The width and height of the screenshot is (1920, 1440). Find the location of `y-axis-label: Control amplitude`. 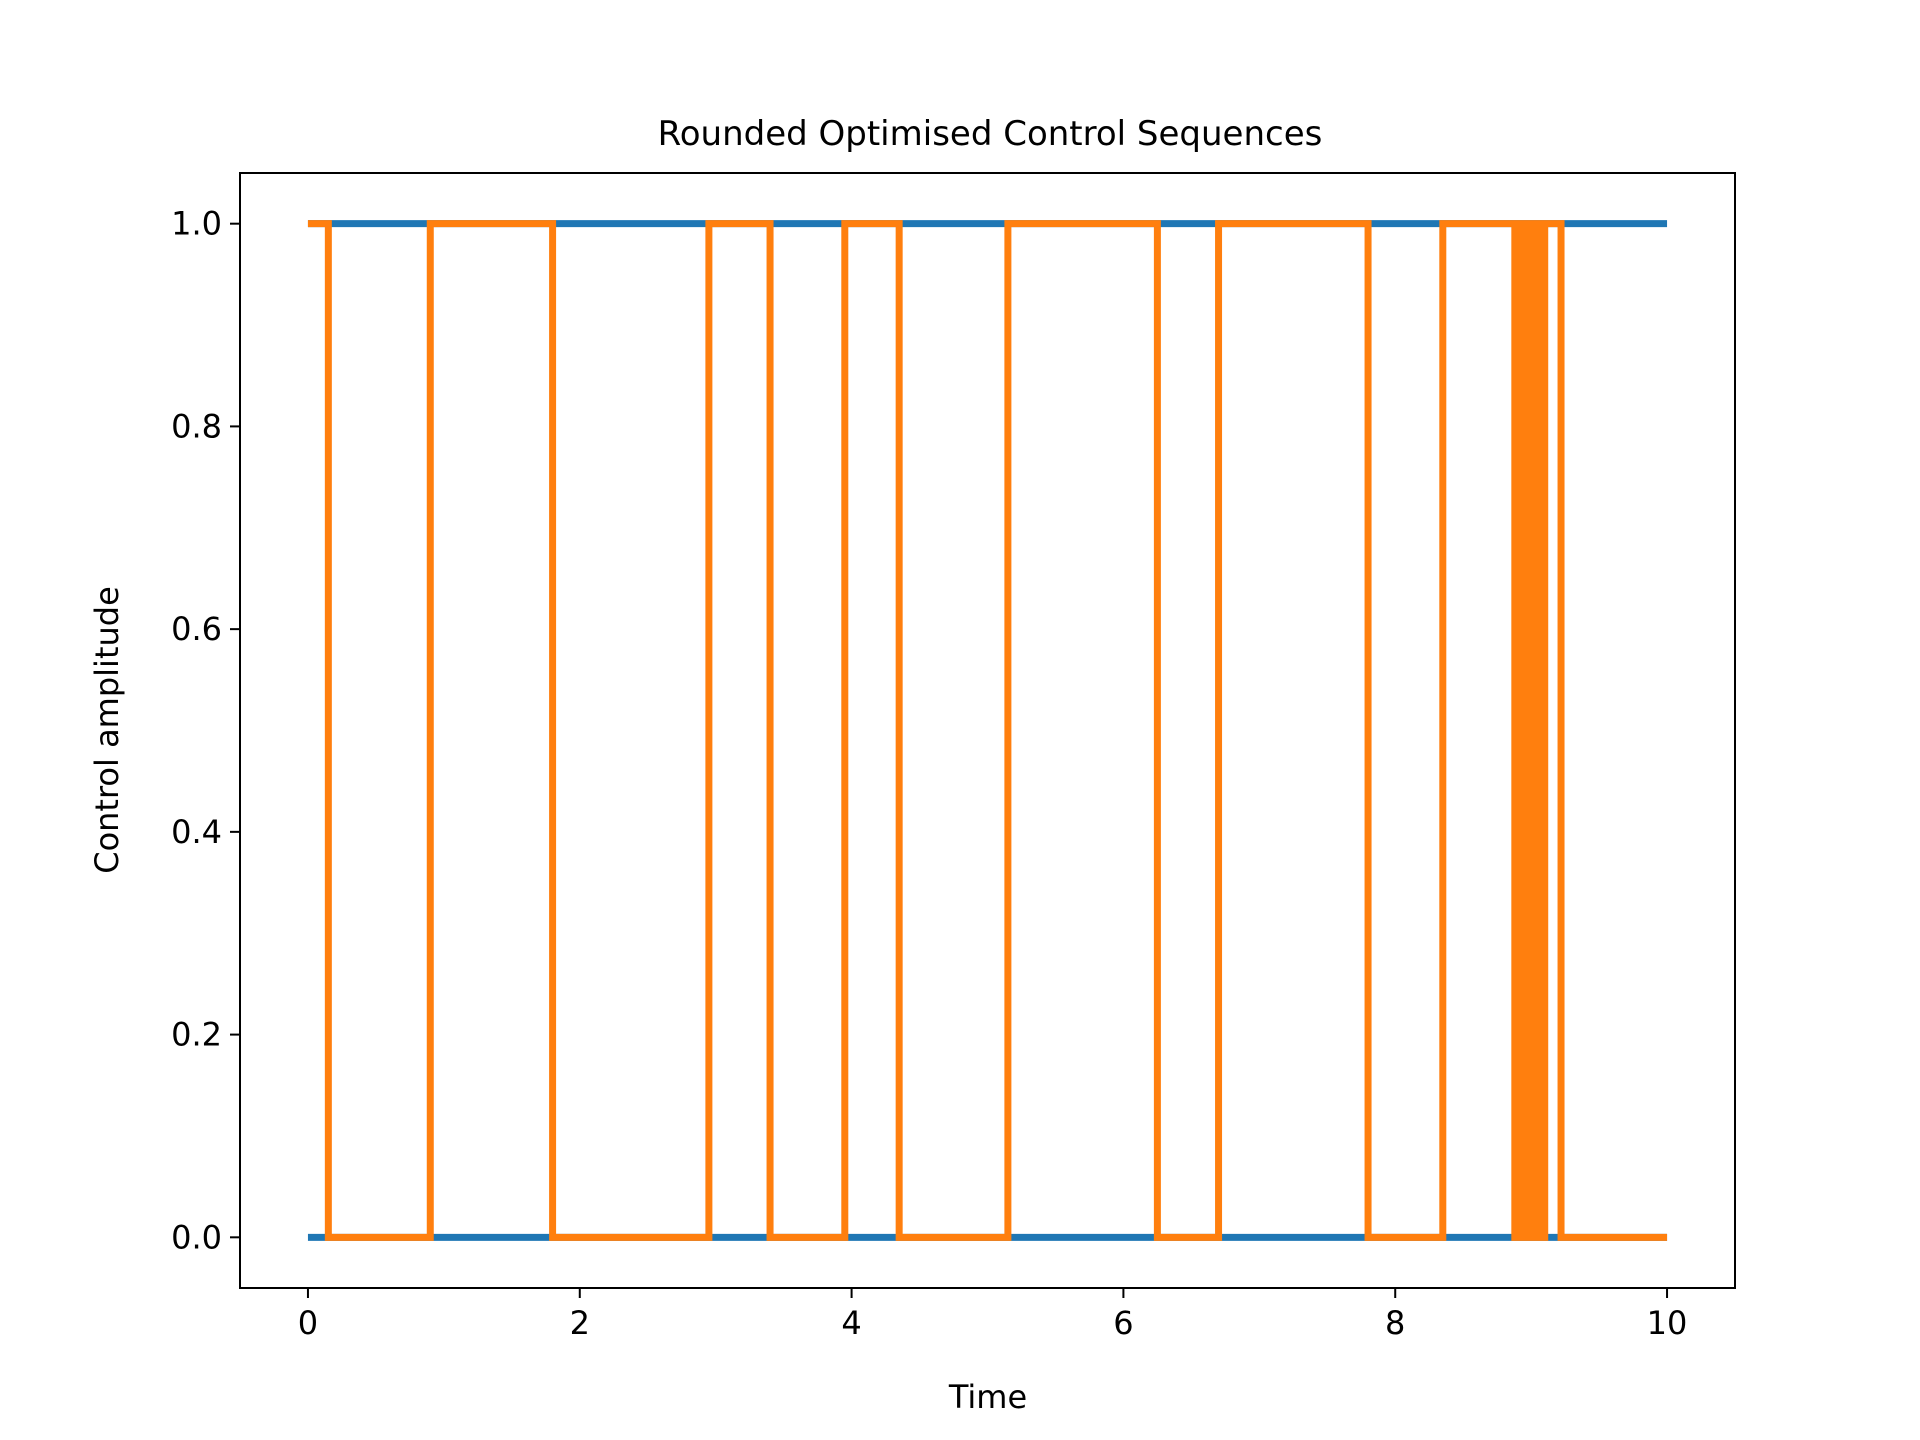

y-axis-label: Control amplitude is located at coordinates (107, 730).